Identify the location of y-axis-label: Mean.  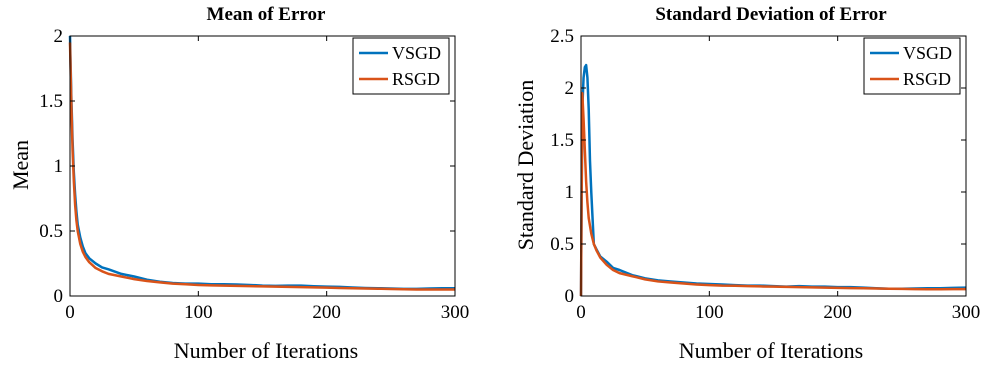
(20, 165).